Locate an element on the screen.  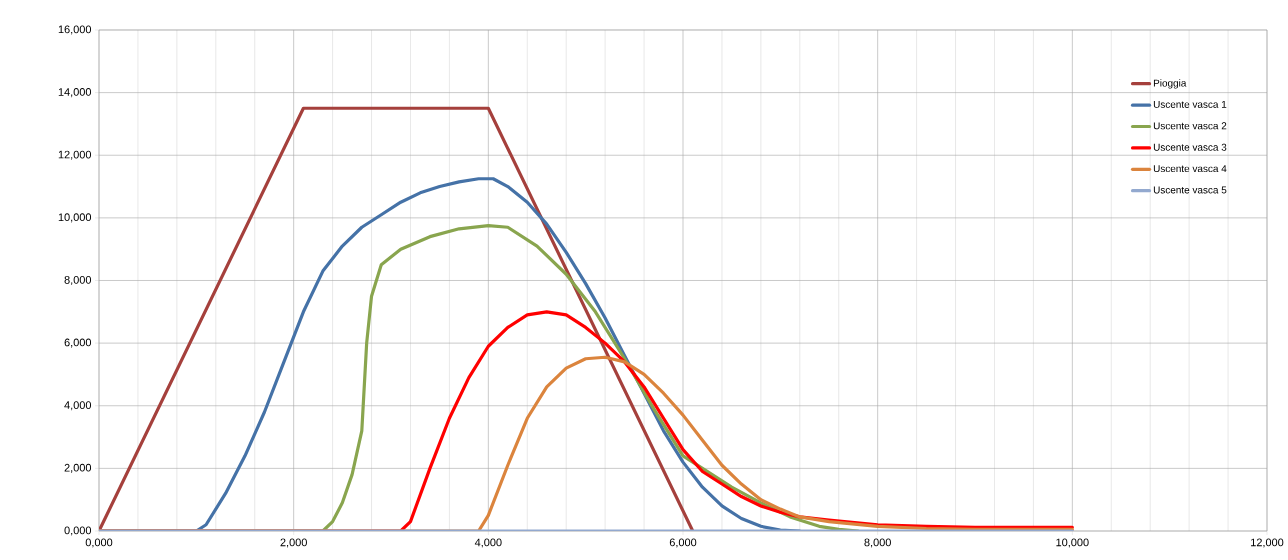
legend-label: Uscente vasca 2 is located at coordinates (1190, 126).